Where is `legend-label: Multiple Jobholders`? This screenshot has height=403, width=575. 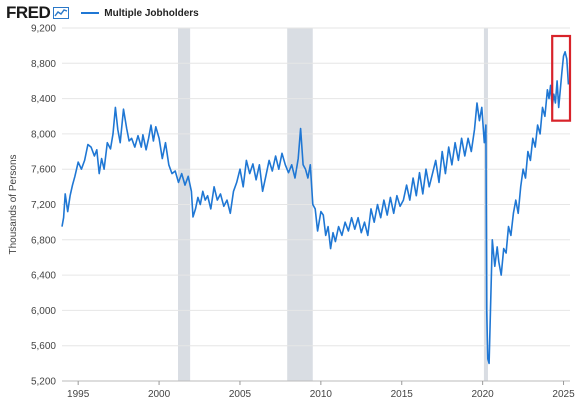
legend-label: Multiple Jobholders is located at coordinates (151, 13).